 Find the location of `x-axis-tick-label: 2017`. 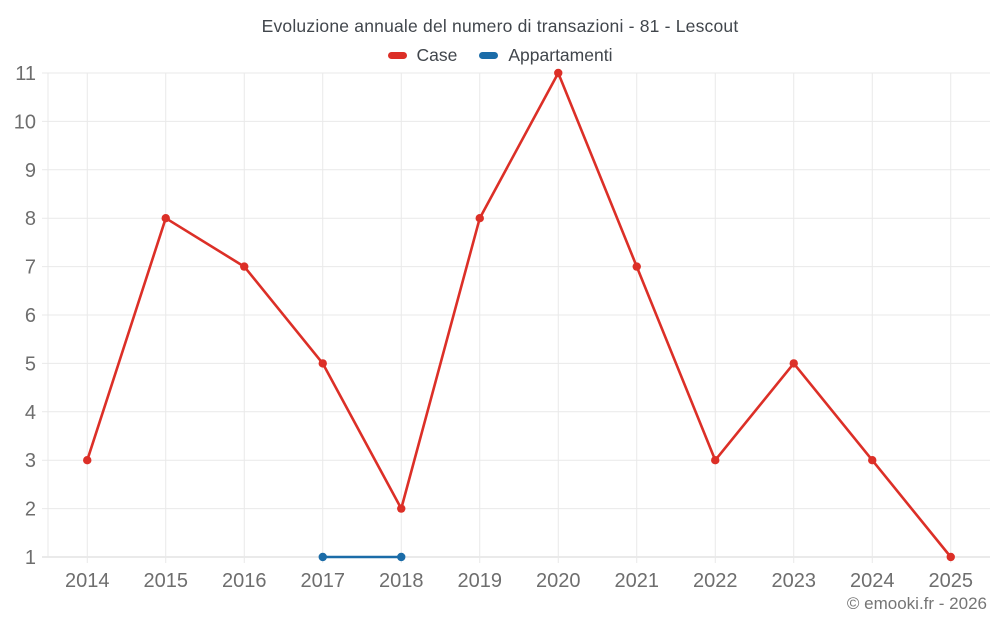

x-axis-tick-label: 2017 is located at coordinates (323, 581).